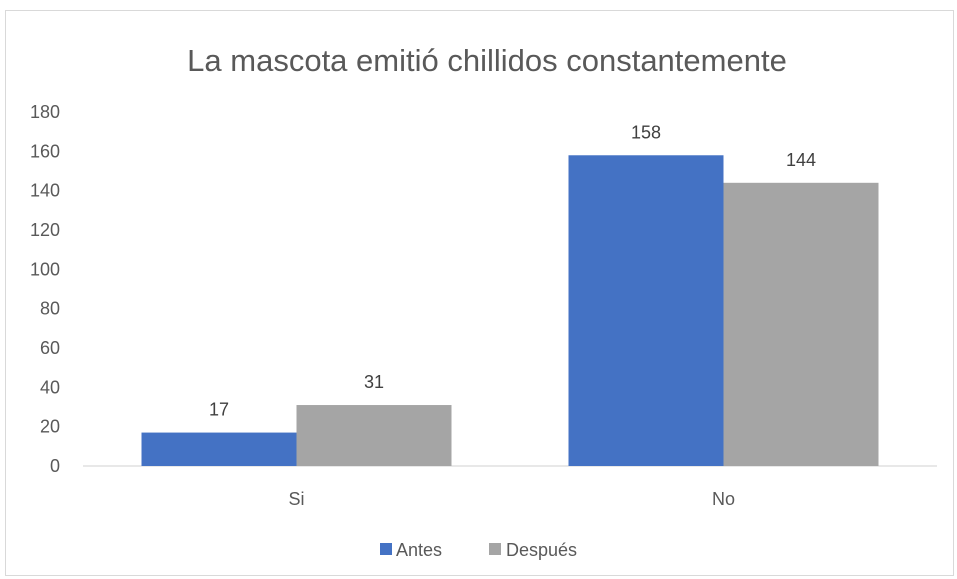 The width and height of the screenshot is (957, 579). Describe the element at coordinates (55, 466) in the screenshot. I see `y-tick-label: 0` at that location.